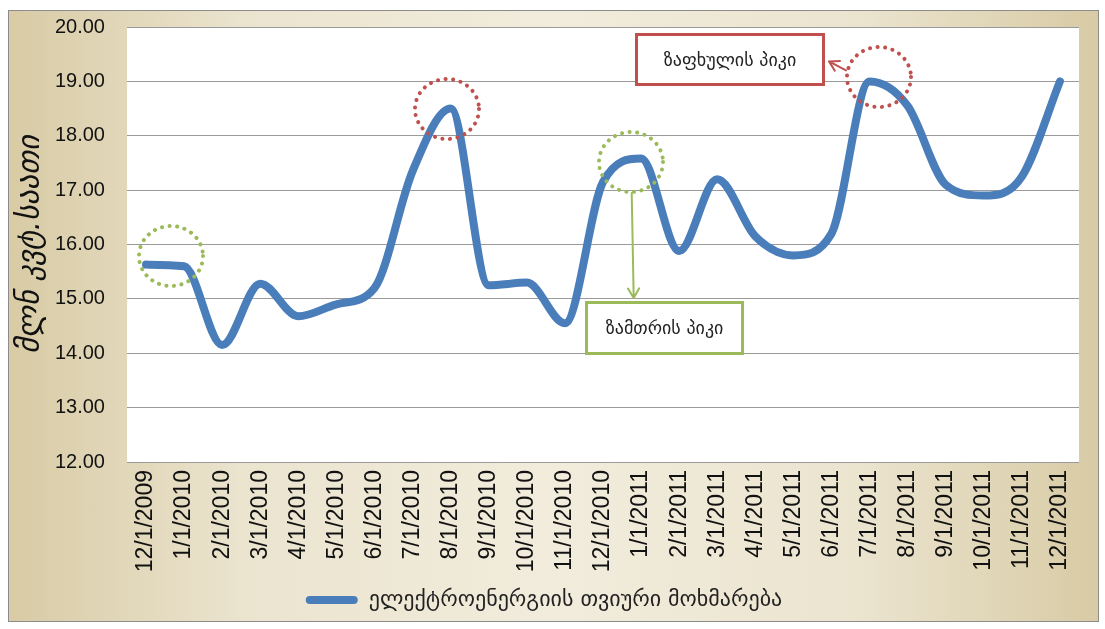 The image size is (1105, 629). Describe the element at coordinates (296, 515) in the screenshot. I see `x-tick-label: 4/1/2010` at that location.